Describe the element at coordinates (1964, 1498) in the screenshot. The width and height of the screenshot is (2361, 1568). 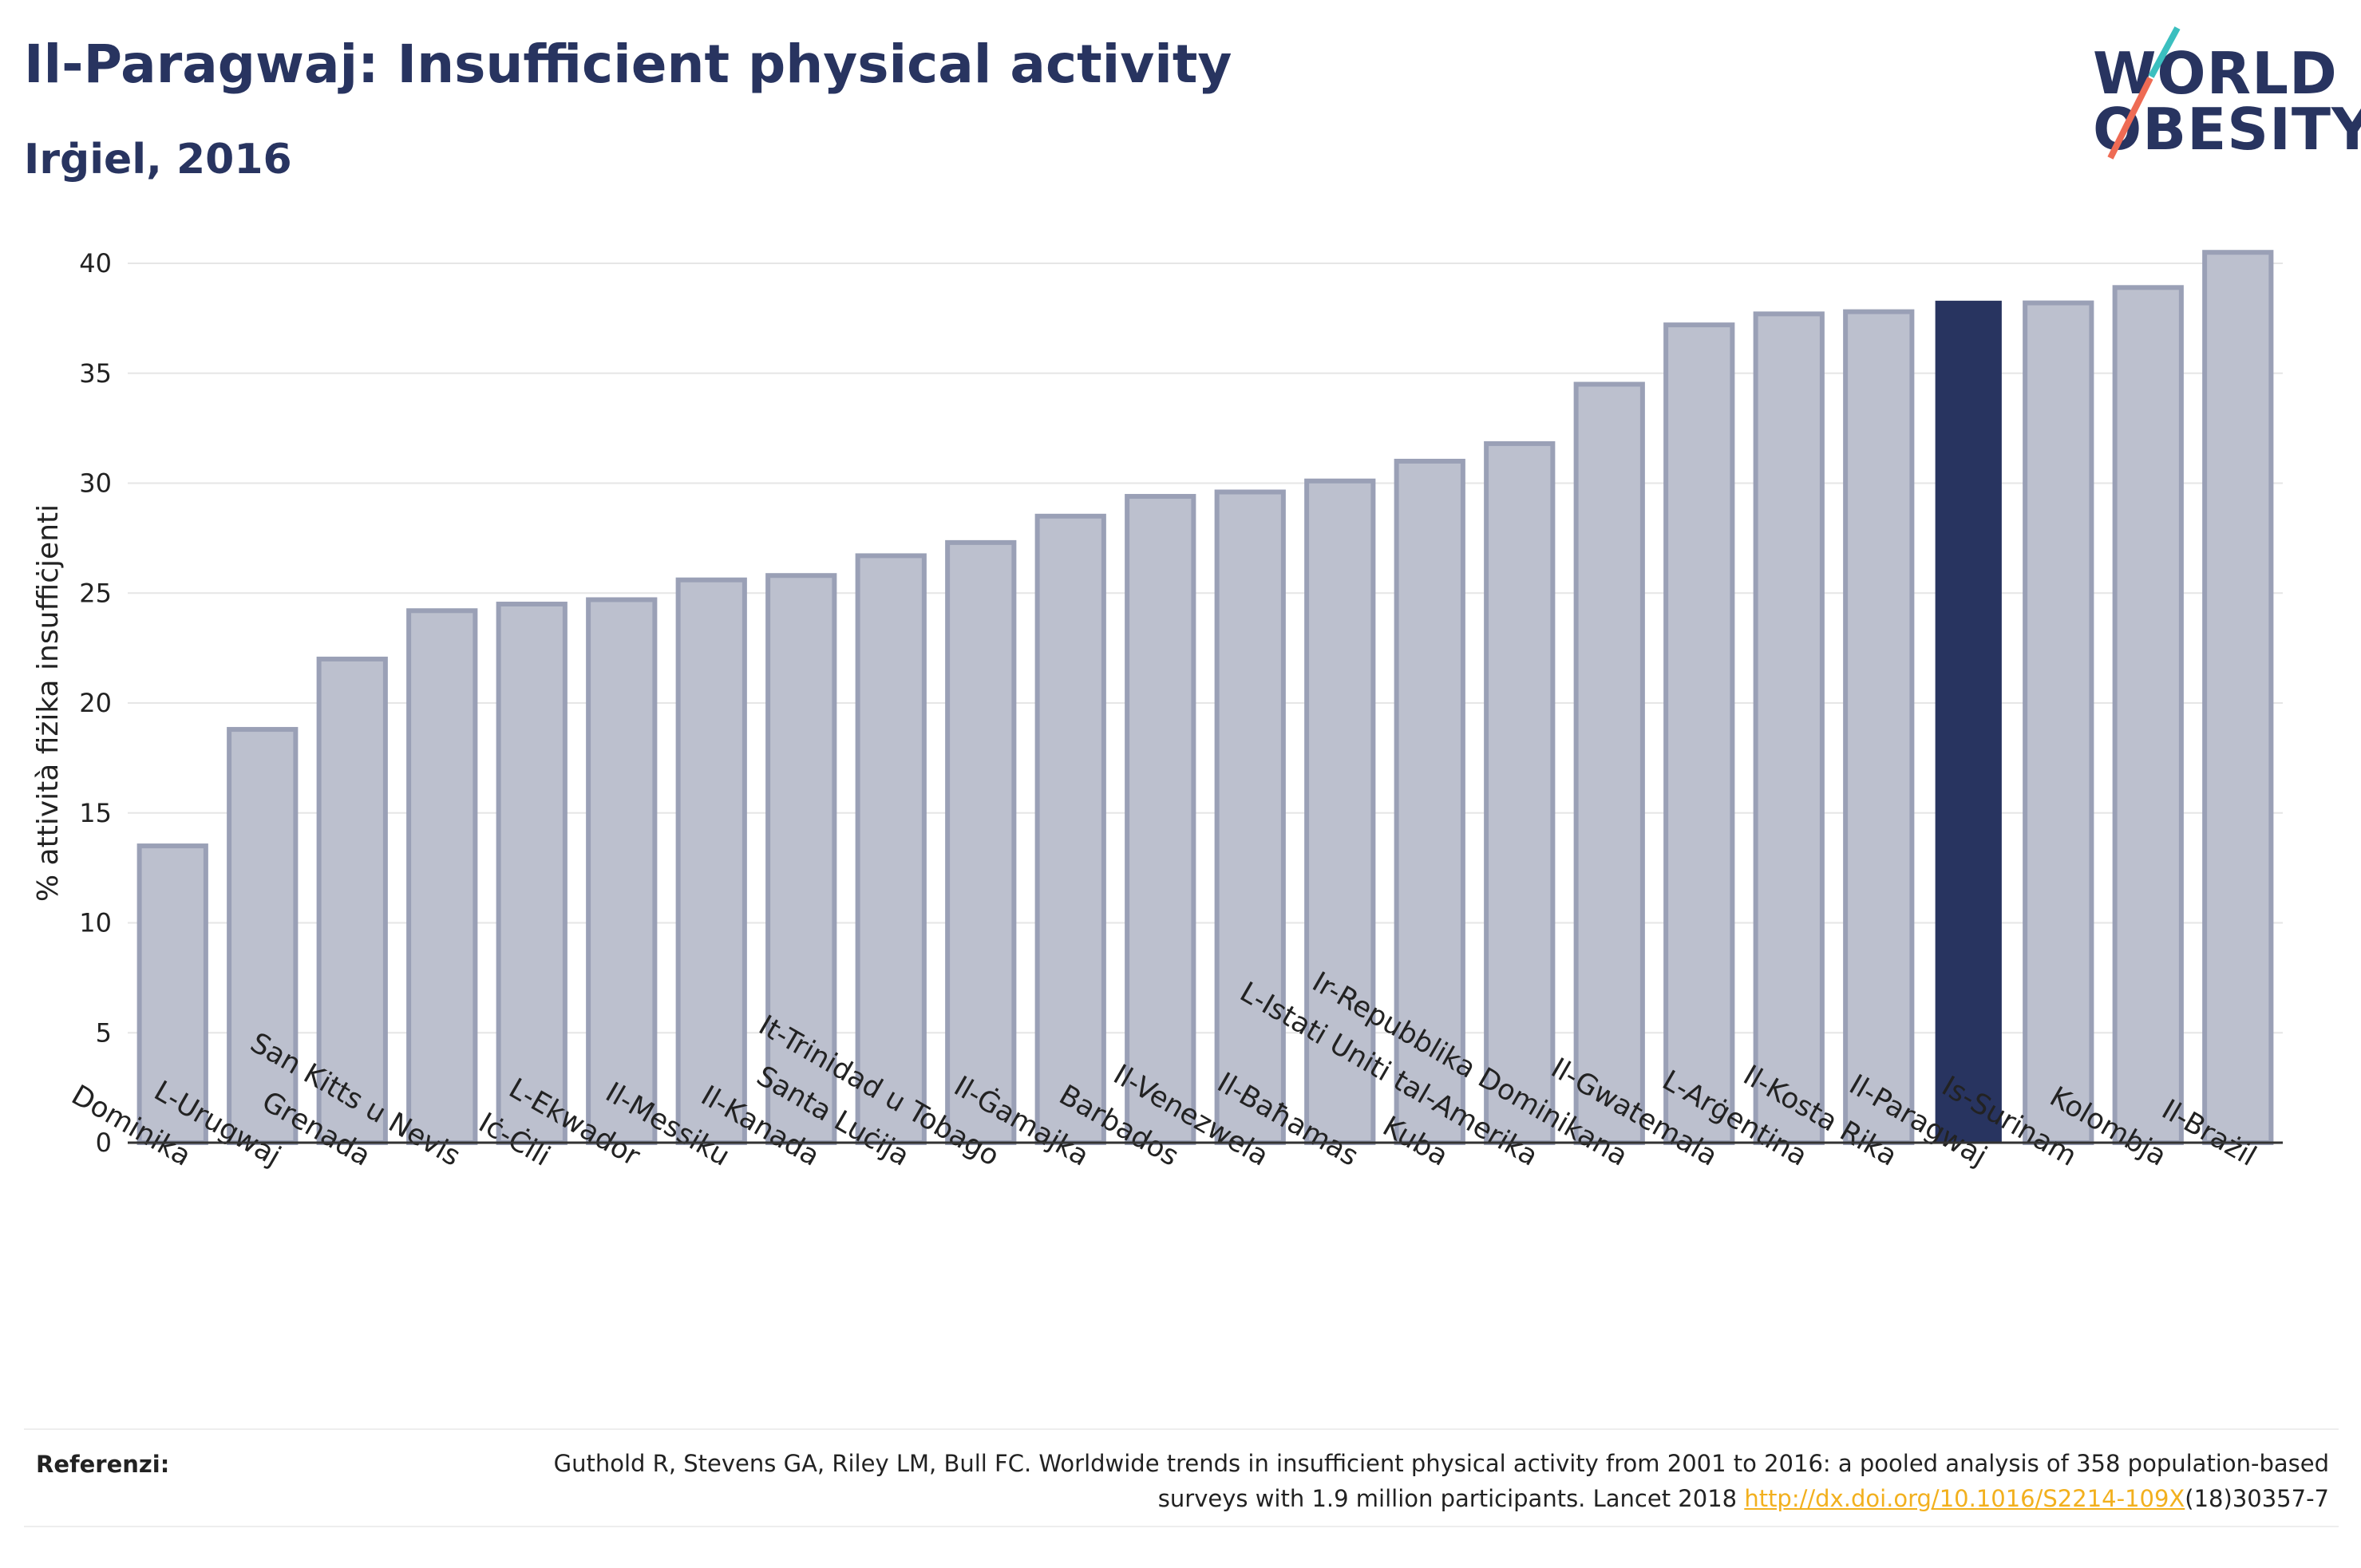
I see `reference-link: http://dx.doi.org/10.1016/S2214-109X` at that location.